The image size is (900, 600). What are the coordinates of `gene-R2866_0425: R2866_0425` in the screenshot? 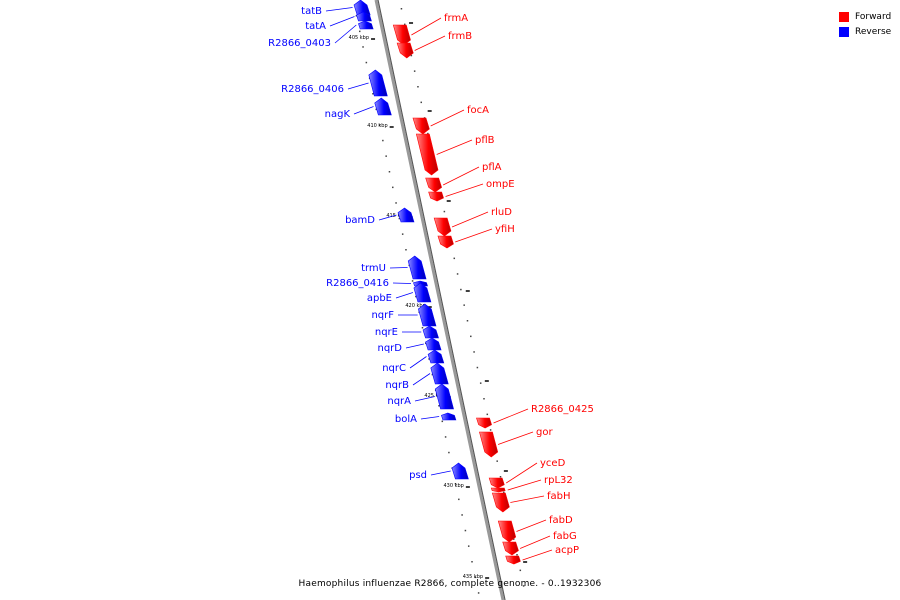 It's located at (535, 416).